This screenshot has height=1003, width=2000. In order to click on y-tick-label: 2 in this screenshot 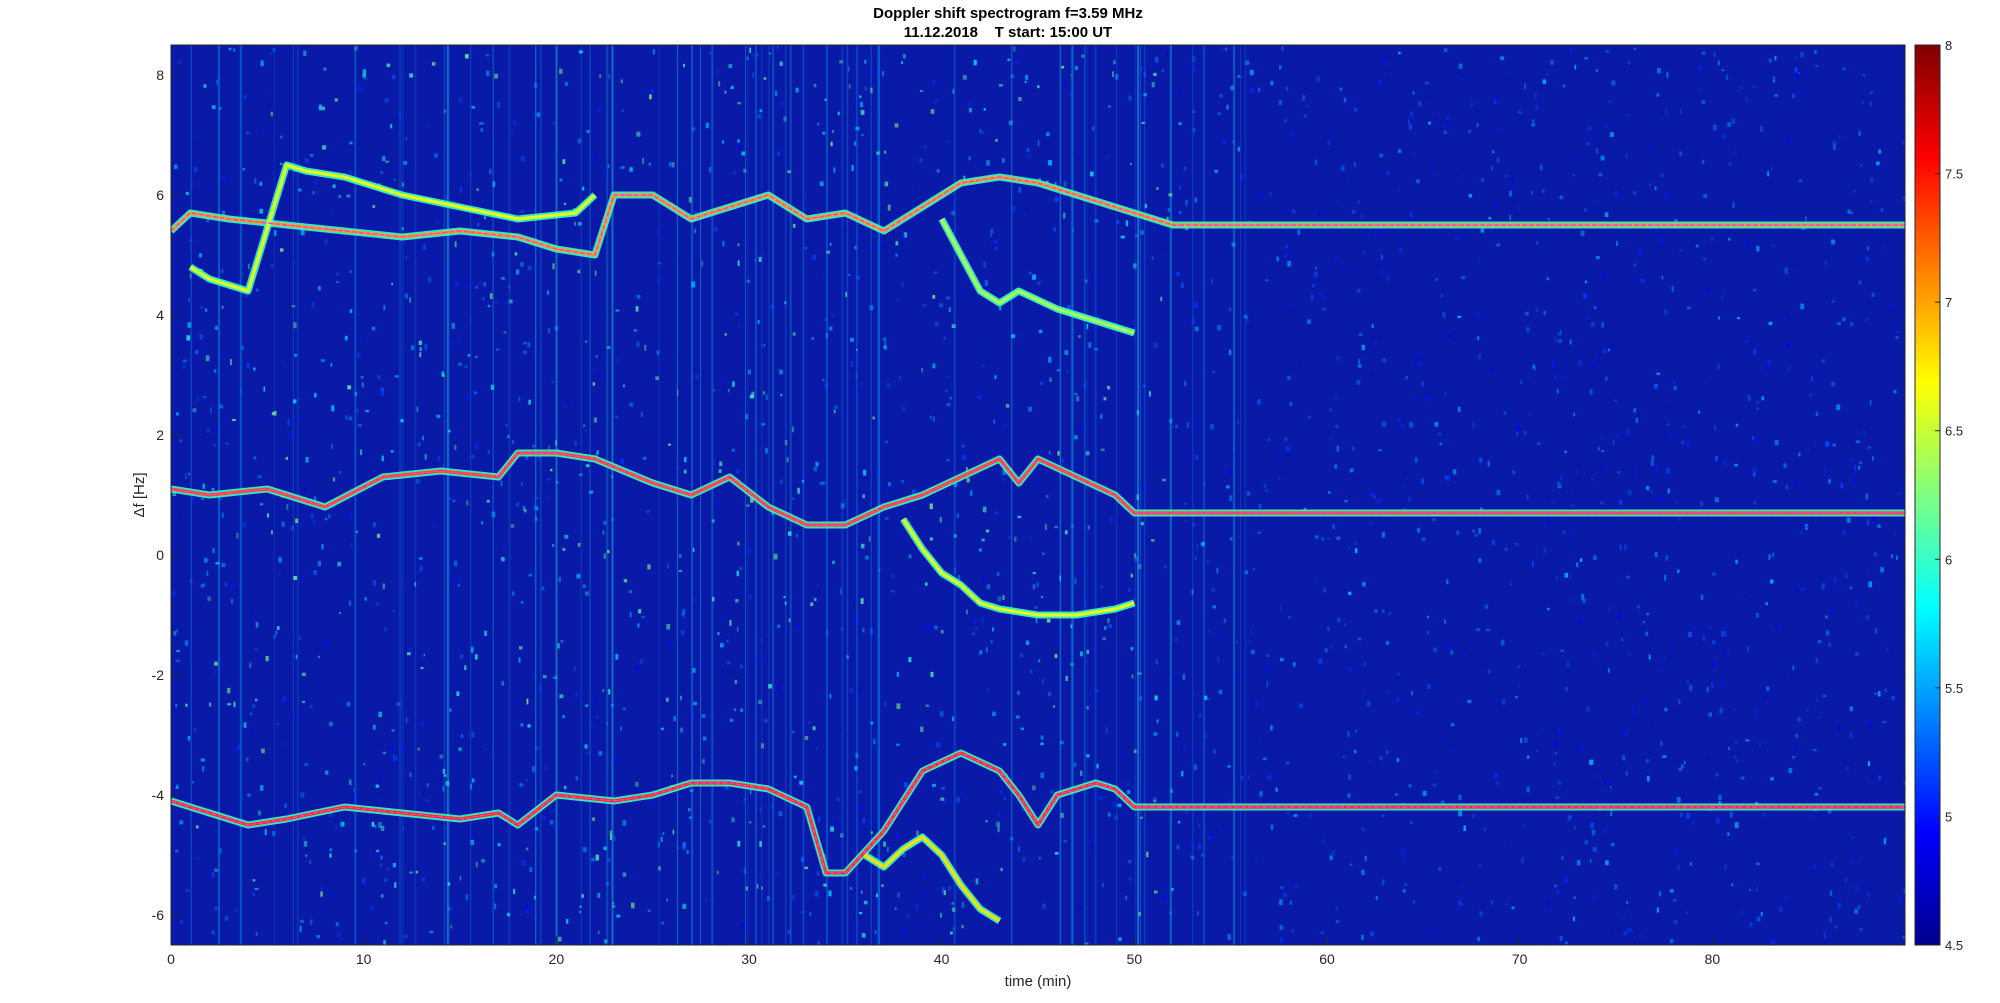, I will do `click(160, 435)`.